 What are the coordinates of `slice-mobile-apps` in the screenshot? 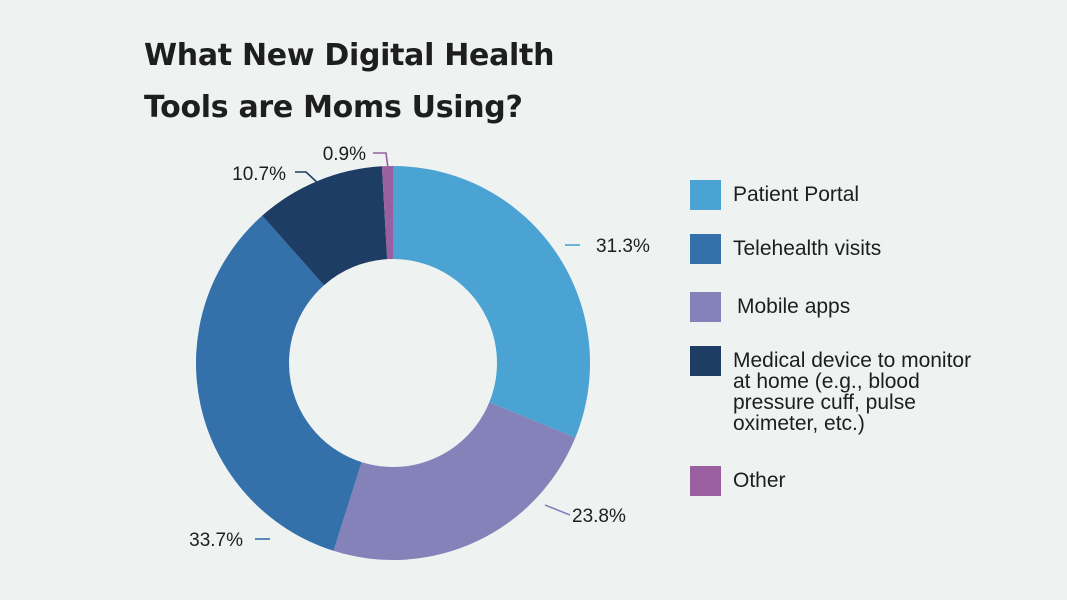 It's located at (454, 481).